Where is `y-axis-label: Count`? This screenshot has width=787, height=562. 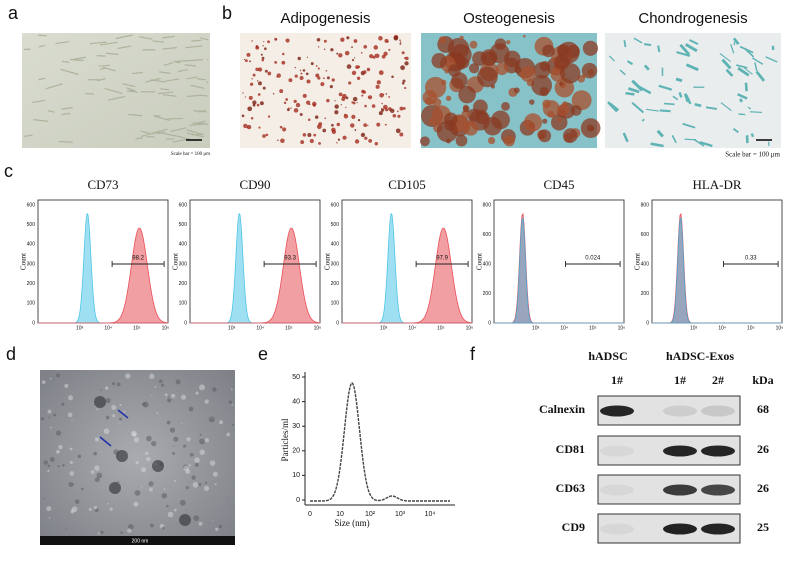 y-axis-label: Count is located at coordinates (24, 261).